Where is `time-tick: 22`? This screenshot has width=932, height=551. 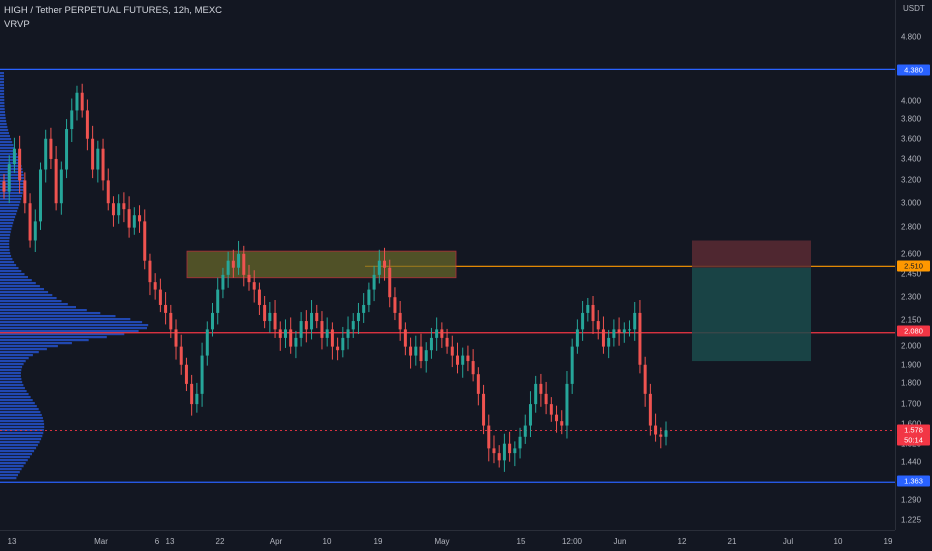
time-tick: 22 is located at coordinates (220, 541).